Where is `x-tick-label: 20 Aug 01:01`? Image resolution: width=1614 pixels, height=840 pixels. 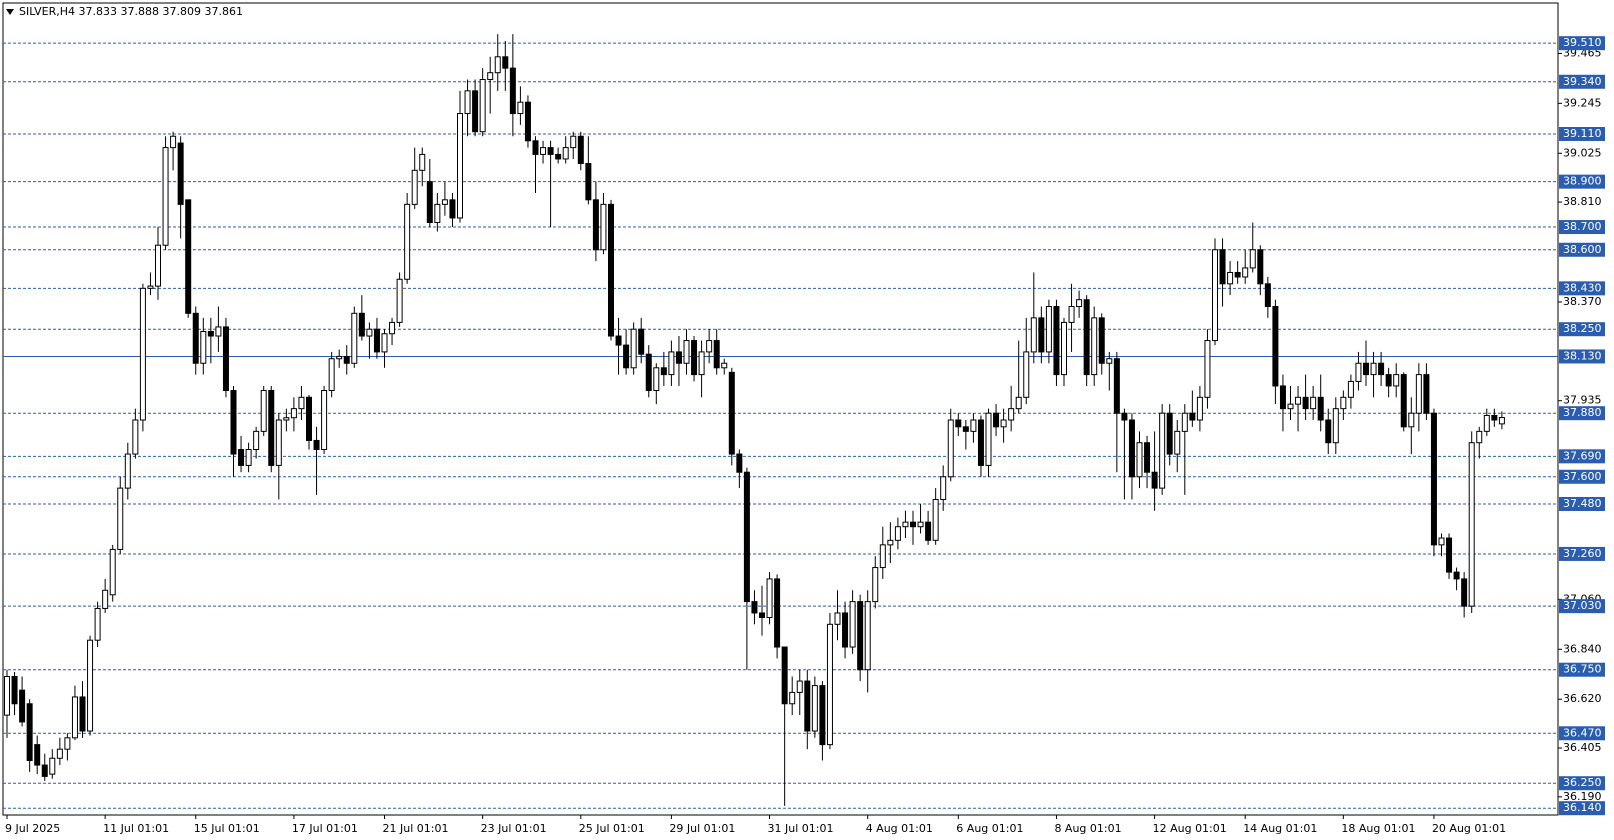
x-tick-label: 20 Aug 01:01 is located at coordinates (1469, 828).